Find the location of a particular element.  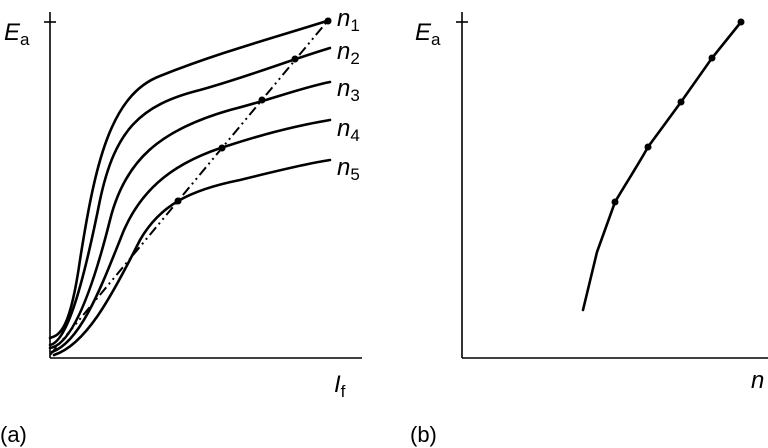

curve-label: n2 is located at coordinates (348, 53).